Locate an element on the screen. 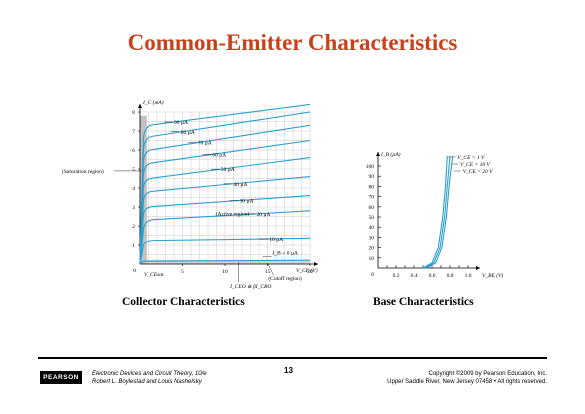 The height and width of the screenshot is (414, 585). collector-y-tick-label: 3 is located at coordinates (133, 208).